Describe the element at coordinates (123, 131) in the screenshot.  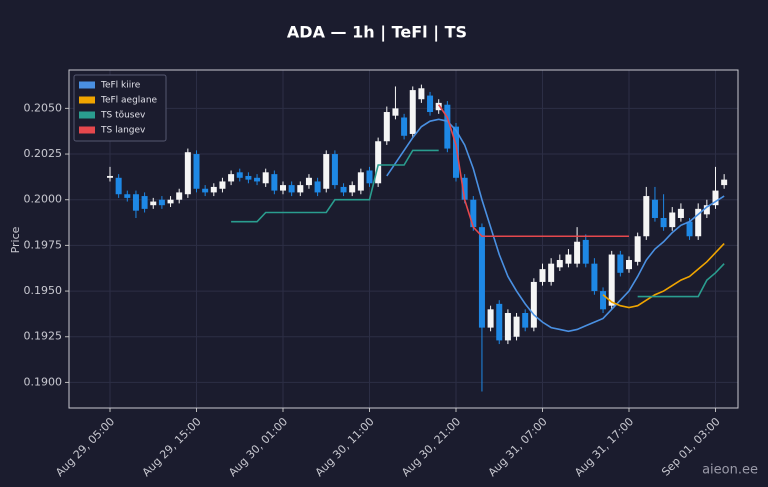
I see `legend-label: TS langev` at that location.